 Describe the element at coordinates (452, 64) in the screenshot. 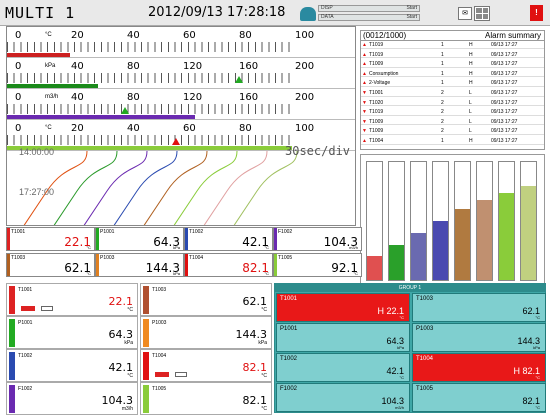

I see `alarm-row: ▲ T1009 1 H 09/13 17:27` at that location.